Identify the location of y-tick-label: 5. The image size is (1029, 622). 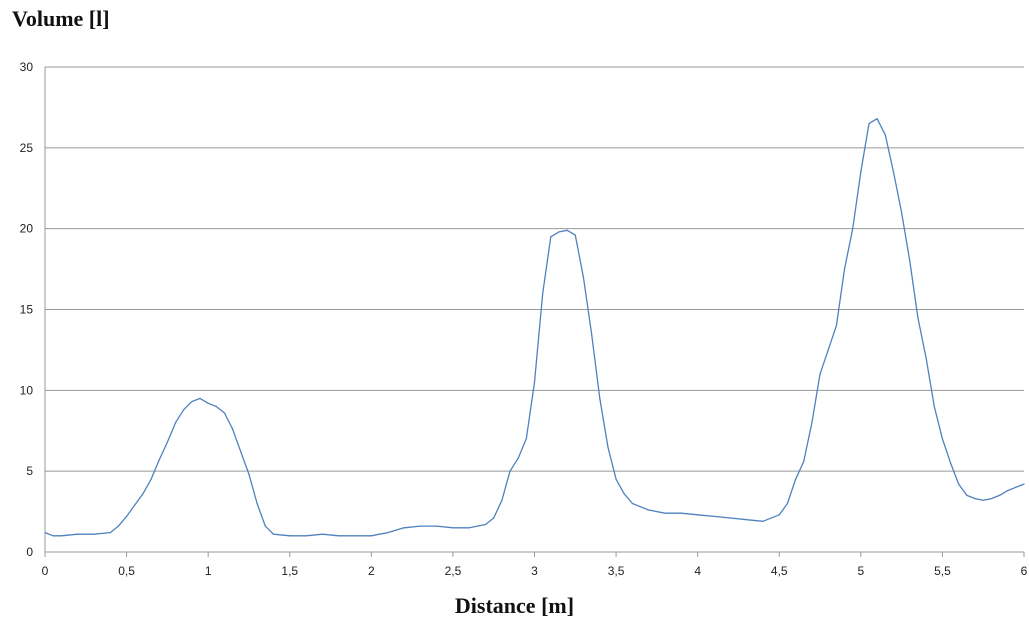
(29, 471).